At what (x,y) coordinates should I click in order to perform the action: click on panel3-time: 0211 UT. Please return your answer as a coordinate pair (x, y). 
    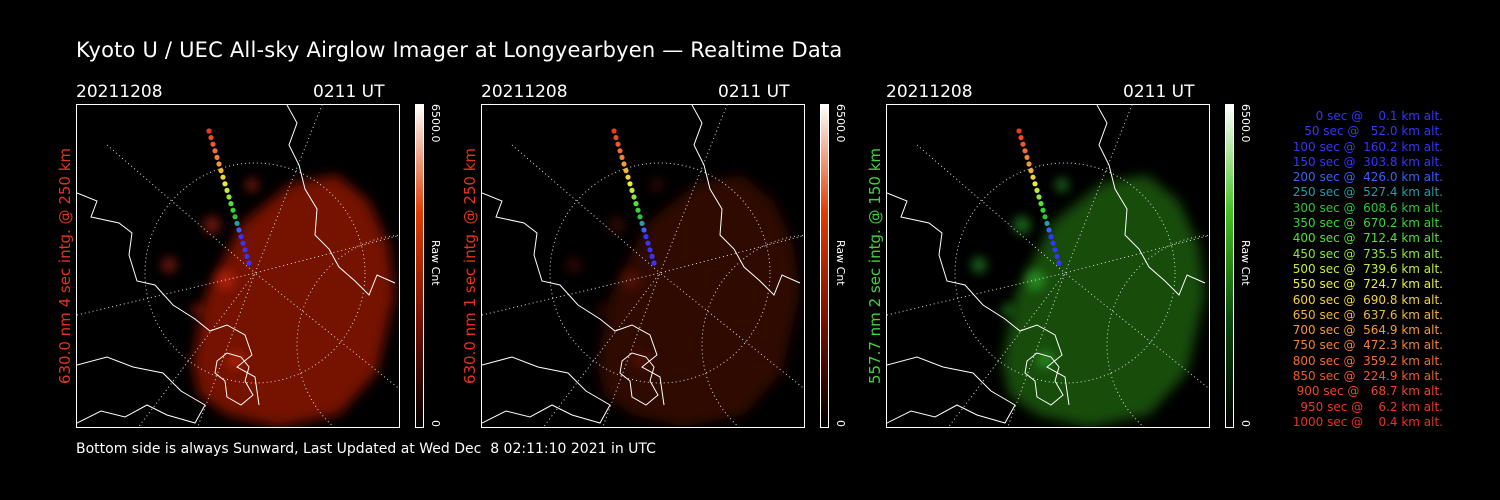
    Looking at the image, I should click on (1159, 92).